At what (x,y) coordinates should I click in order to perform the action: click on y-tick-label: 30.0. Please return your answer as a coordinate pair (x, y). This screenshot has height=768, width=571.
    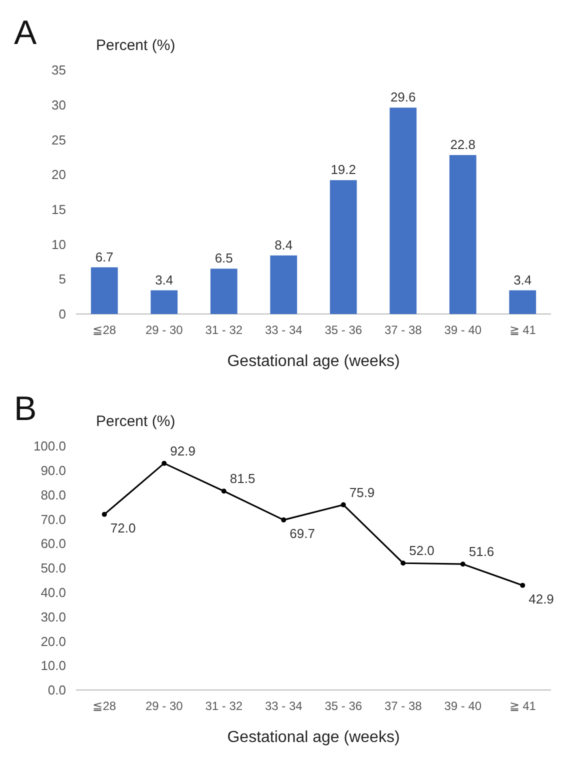
    Looking at the image, I should click on (53, 616).